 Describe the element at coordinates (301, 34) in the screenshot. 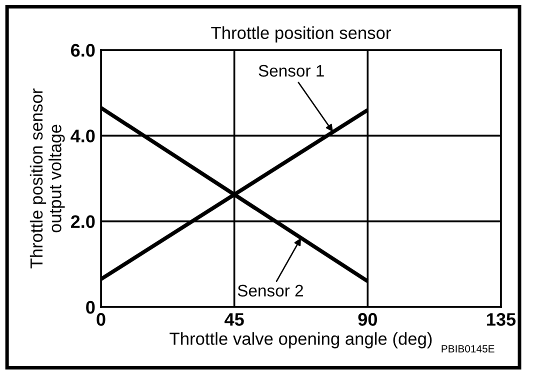

I see `chart-title: Throttle position sensor` at that location.